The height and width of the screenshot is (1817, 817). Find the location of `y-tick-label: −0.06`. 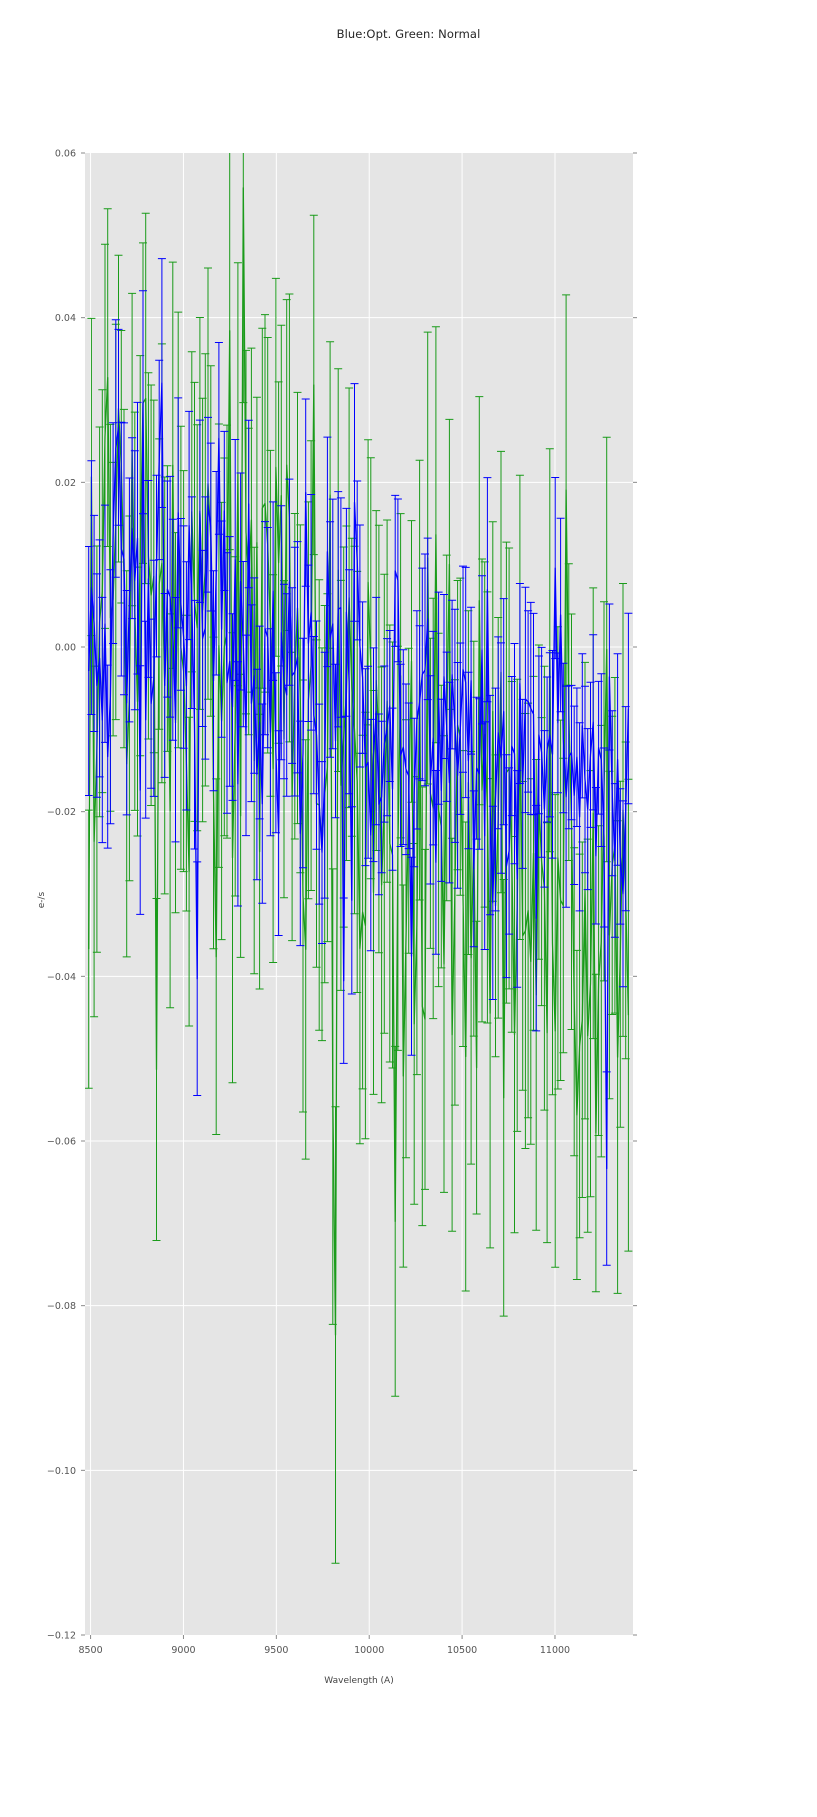

y-tick-label: −0.06 is located at coordinates (61, 1142).